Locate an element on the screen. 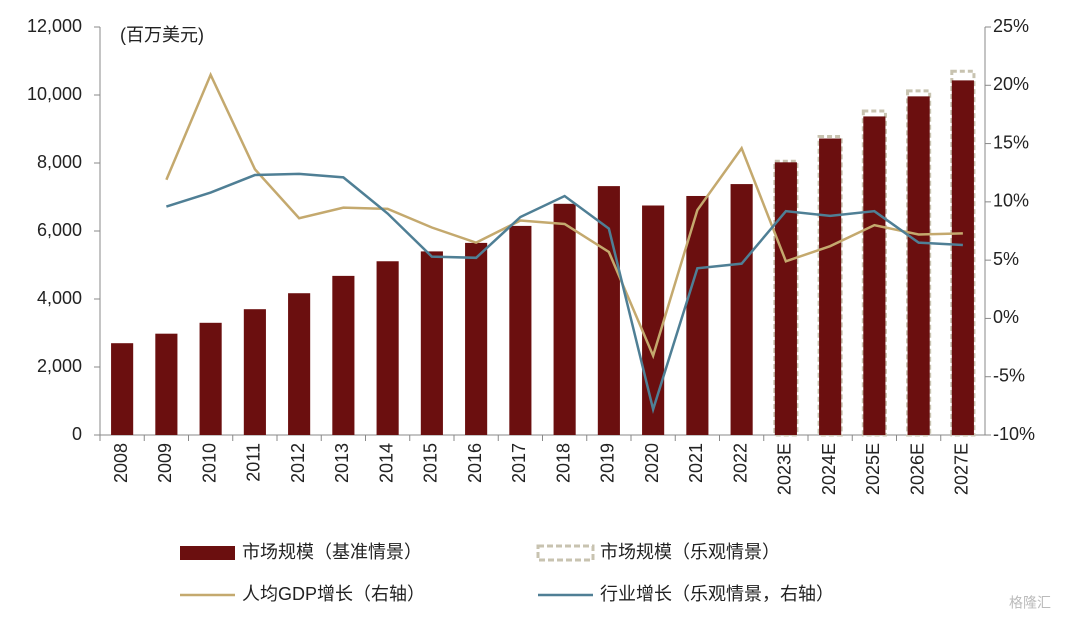  y2-tick-label: -10% is located at coordinates (1014, 434).